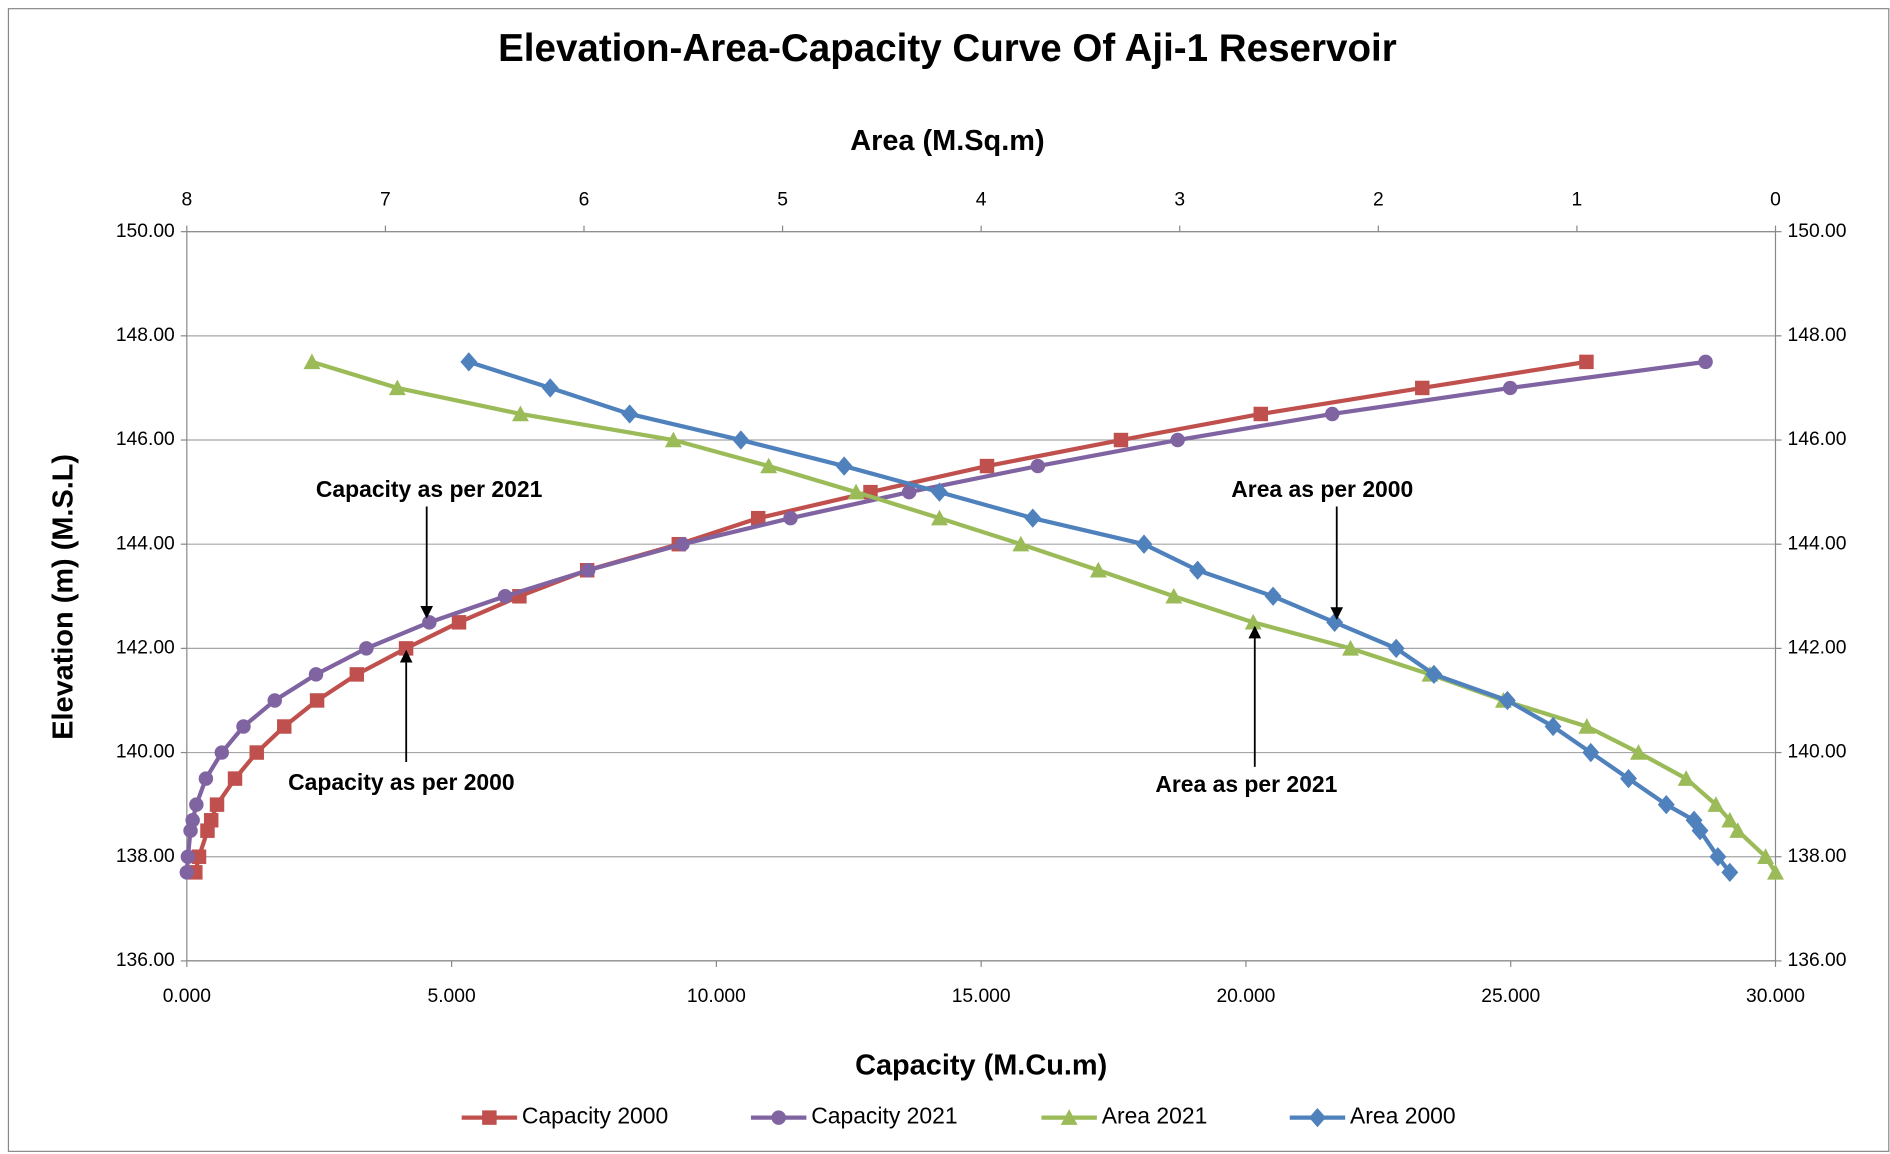 This screenshot has width=1890, height=1154. I want to click on x-tick-label: 5.000, so click(451, 996).